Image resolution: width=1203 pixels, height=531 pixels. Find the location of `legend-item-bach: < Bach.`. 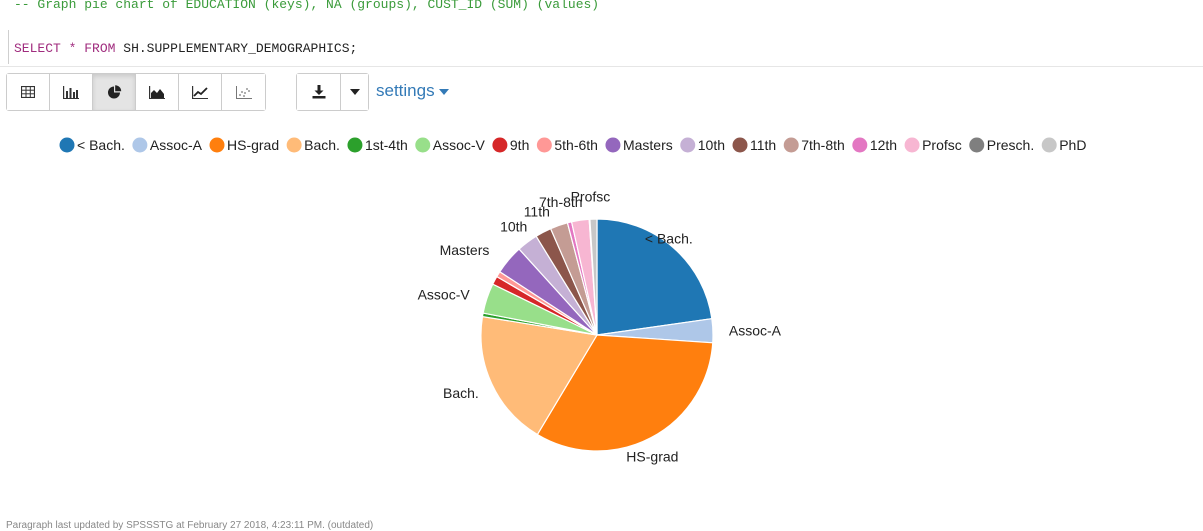

legend-item-bach: < Bach. is located at coordinates (92, 145).